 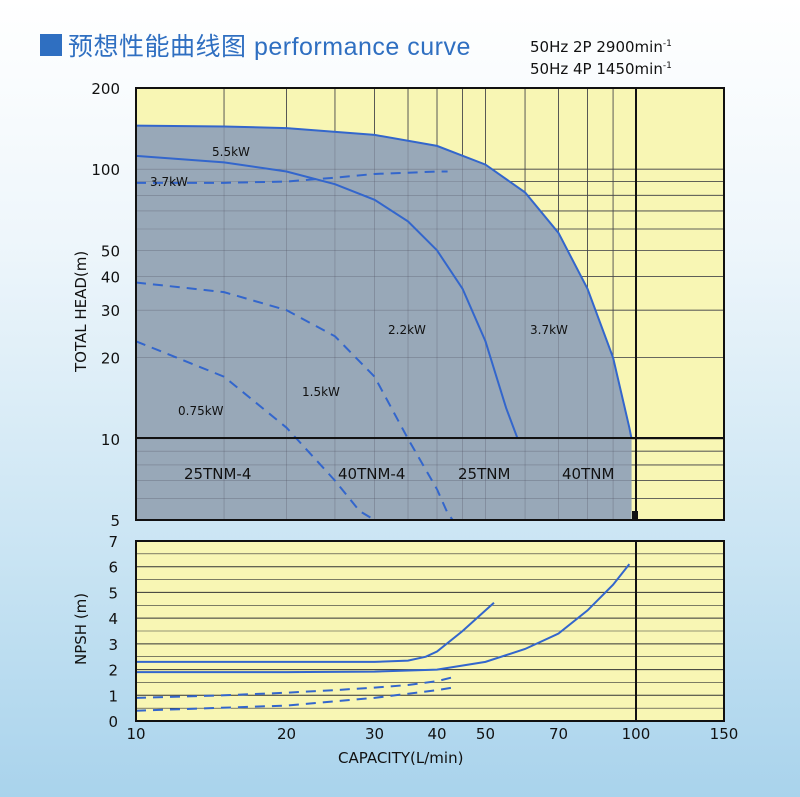 I want to click on label-3-7kw-dashed: 3.7kW, so click(x=169, y=182).